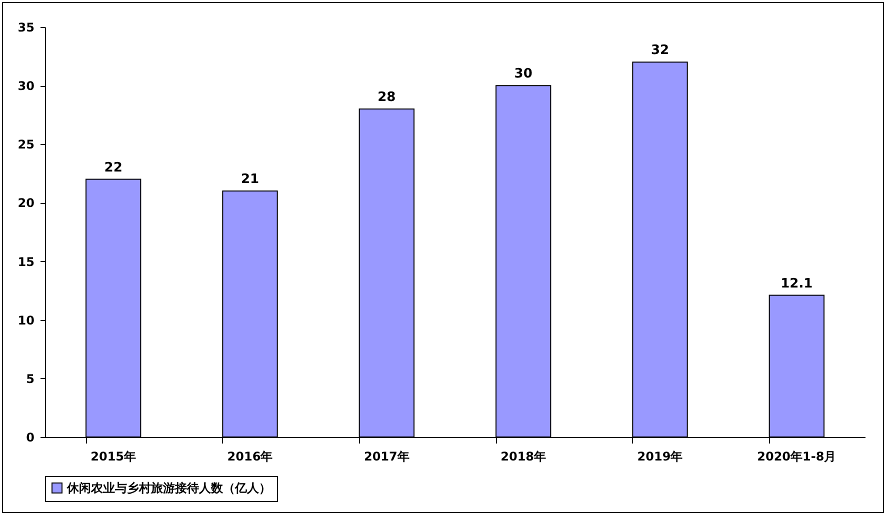 The width and height of the screenshot is (888, 517). What do you see at coordinates (796, 457) in the screenshot?
I see `x-tick-label: 2020年1-8月` at bounding box center [796, 457].